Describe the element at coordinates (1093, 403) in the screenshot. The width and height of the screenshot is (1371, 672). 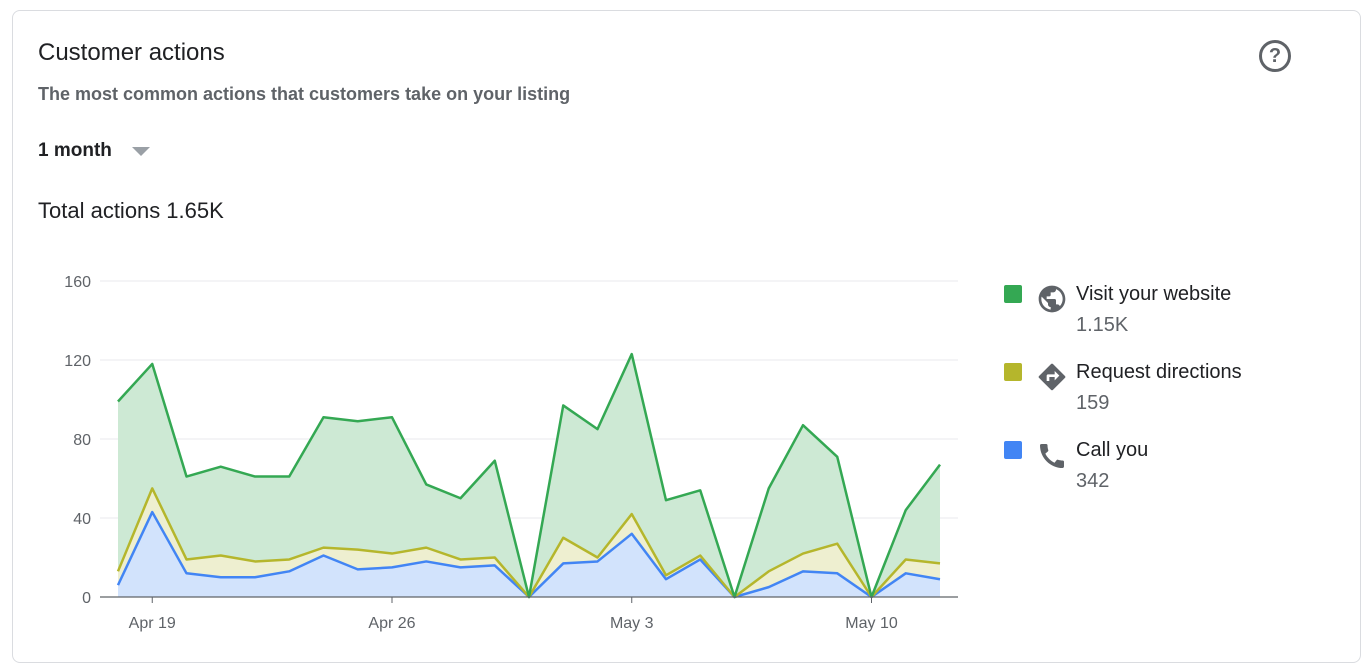
I see `legend-value-directions: 159` at that location.